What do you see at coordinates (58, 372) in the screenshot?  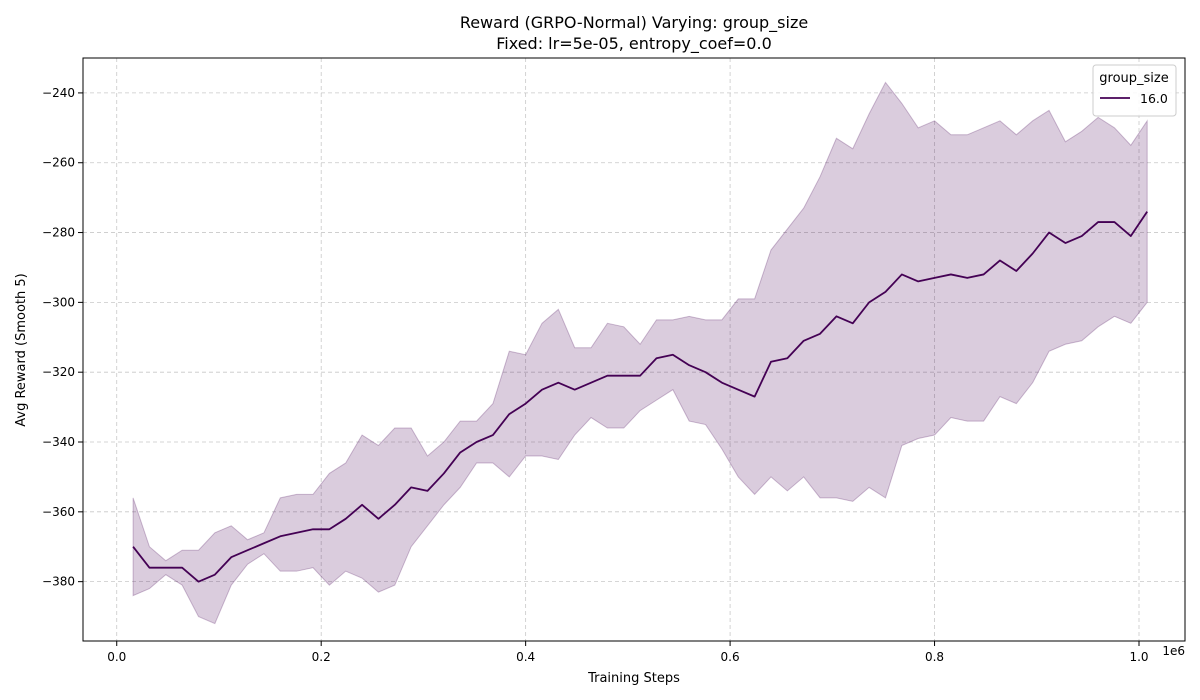 I see `y-tick-label: −320` at bounding box center [58, 372].